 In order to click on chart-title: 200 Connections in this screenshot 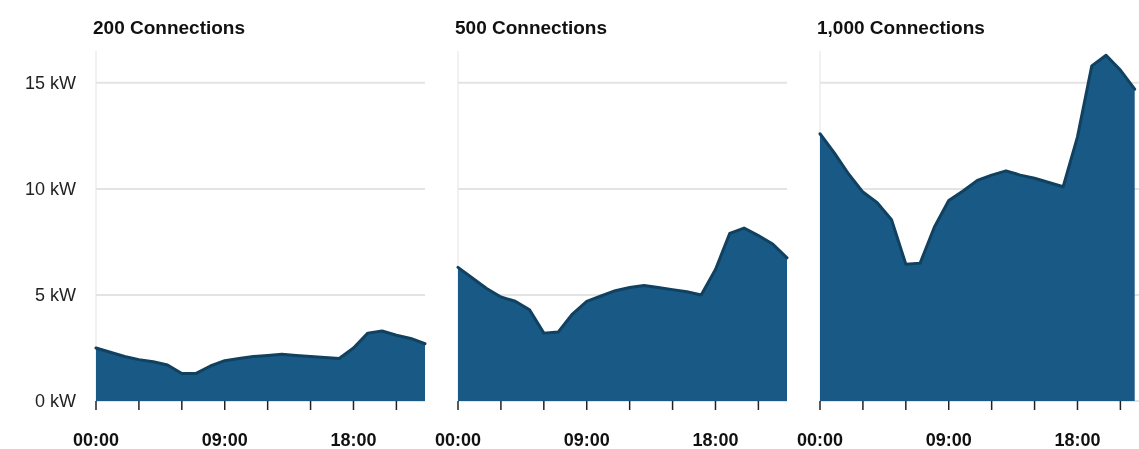, I will do `click(169, 27)`.